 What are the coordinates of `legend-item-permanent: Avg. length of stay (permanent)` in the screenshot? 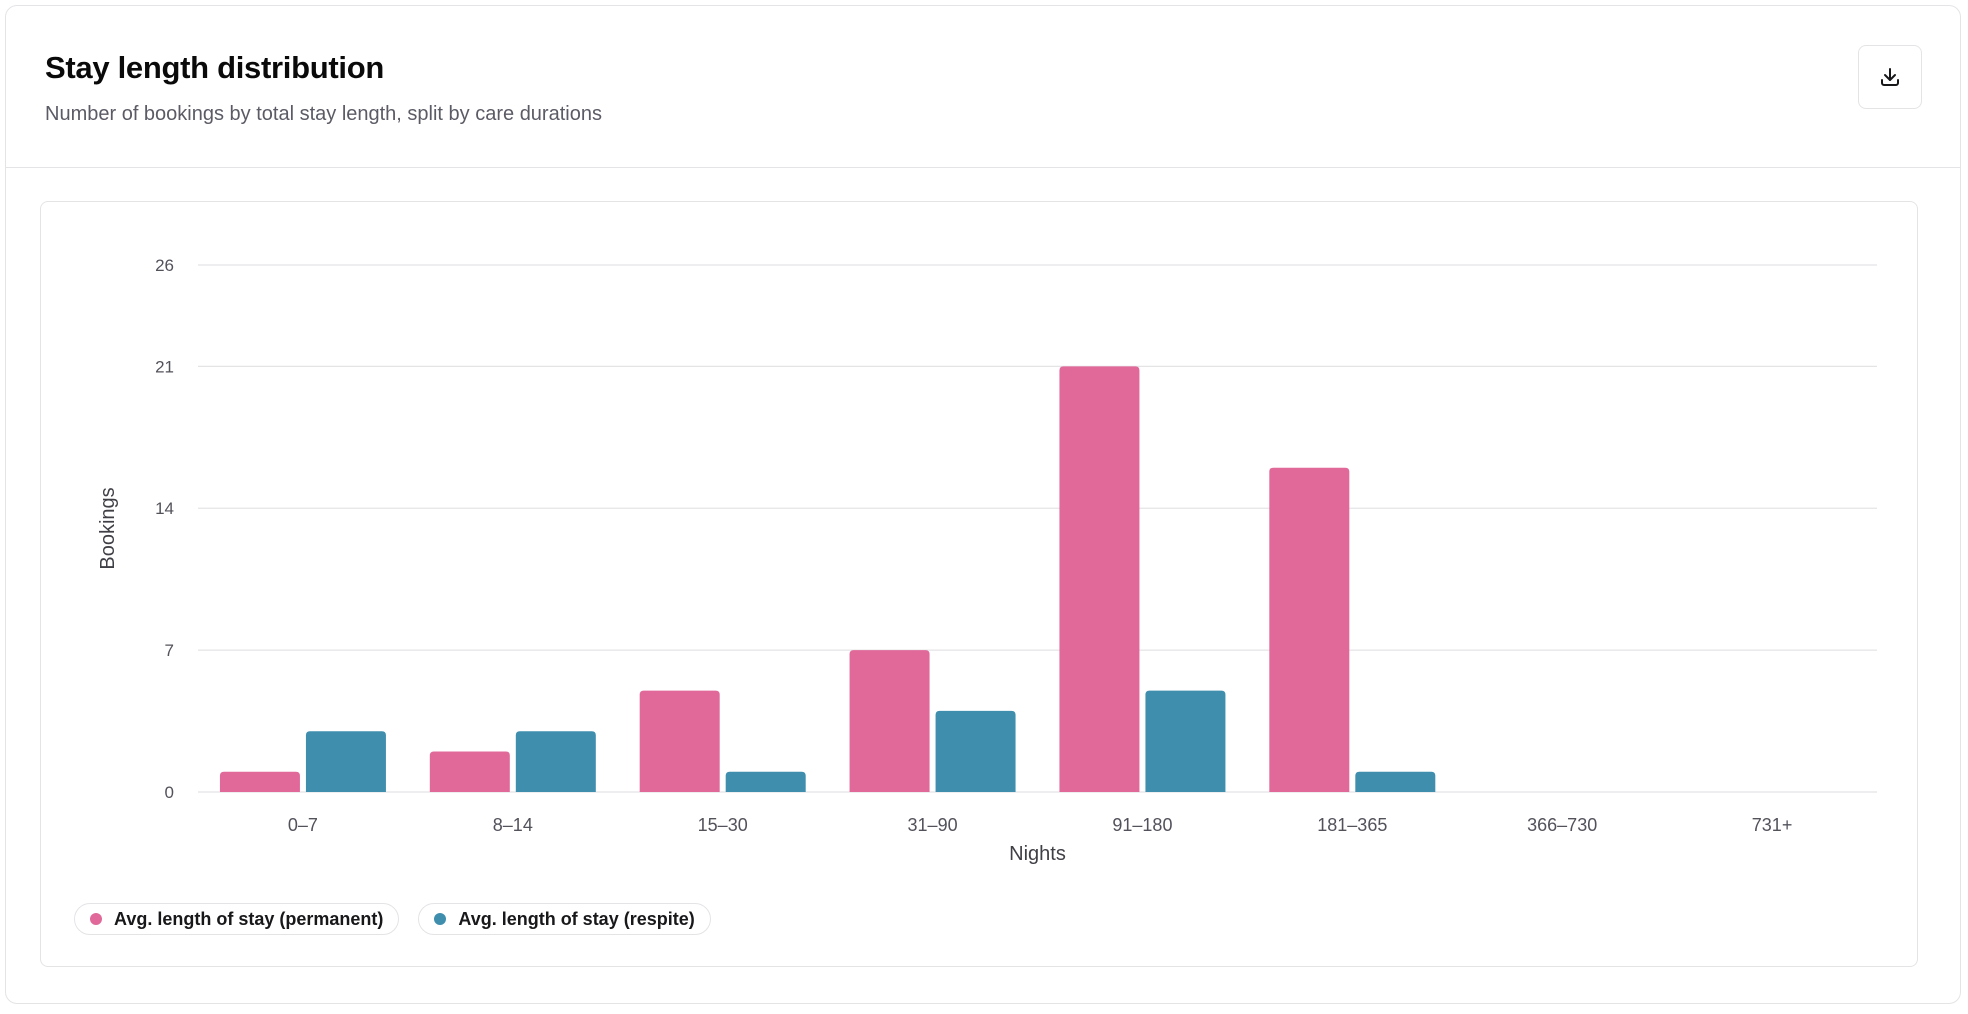 It's located at (237, 919).